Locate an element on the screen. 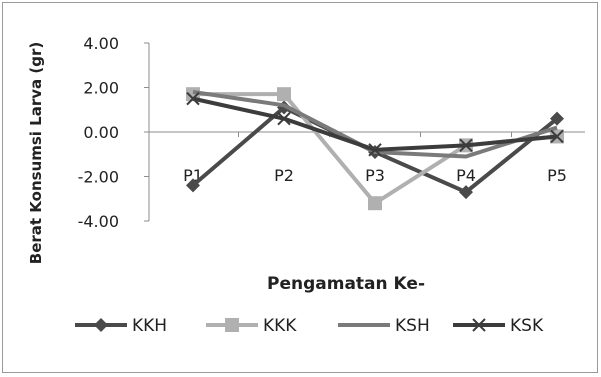  legend-item-ksh: KSH is located at coordinates (384, 326).